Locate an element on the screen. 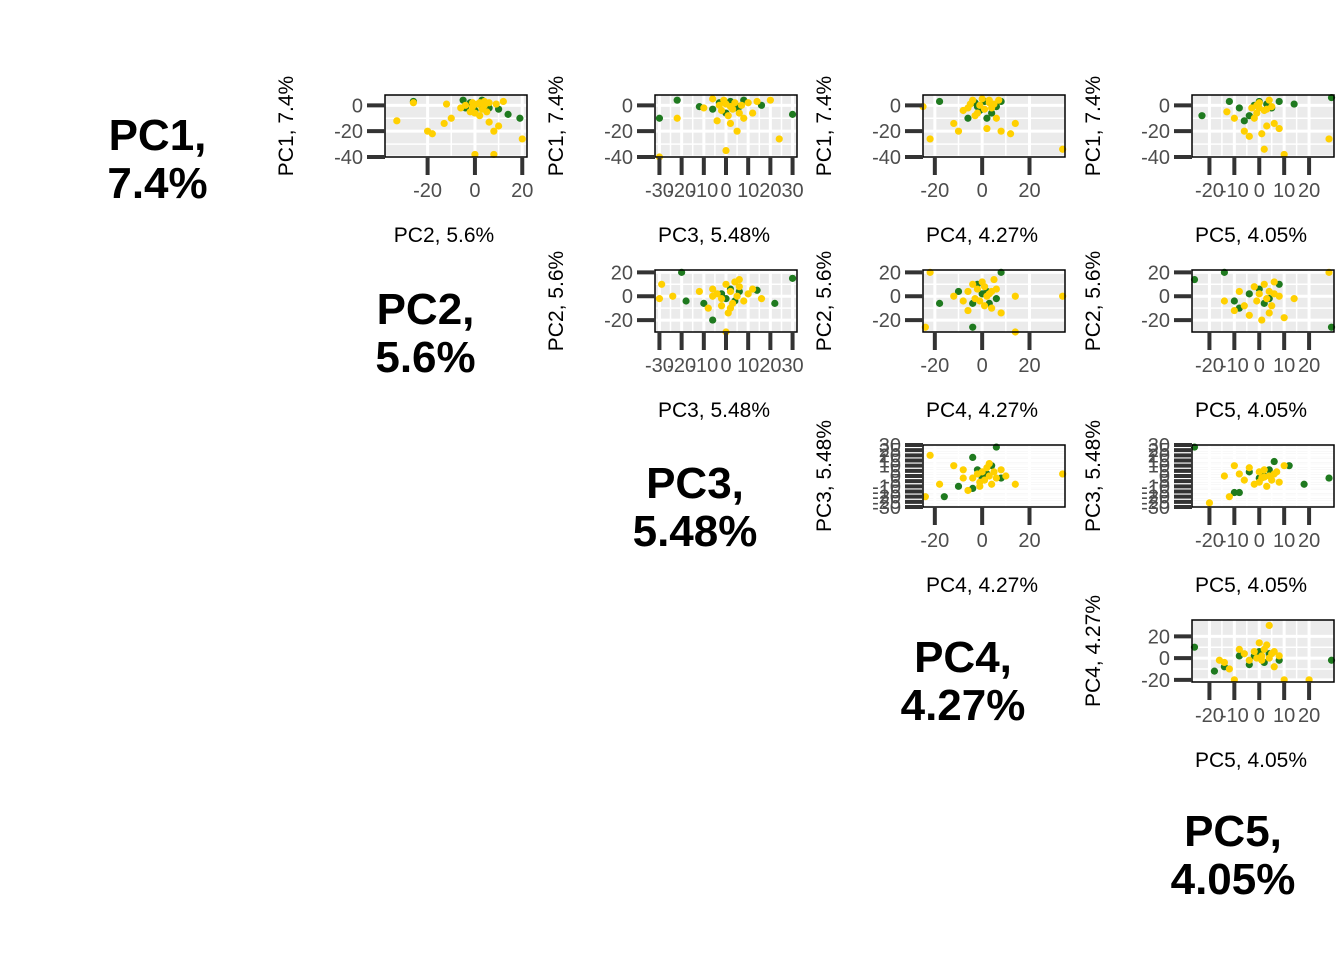  diagonal-label-line1: PC3, is located at coordinates (695, 483).